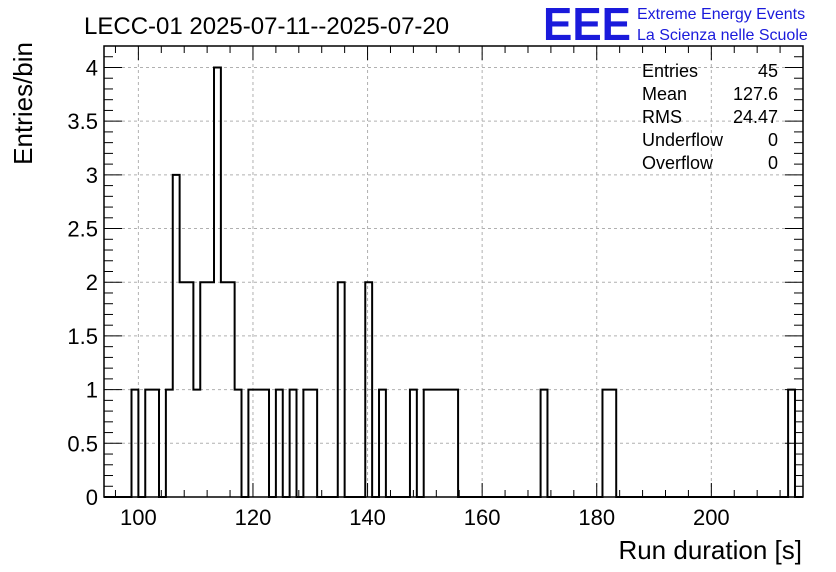 The width and height of the screenshot is (836, 572). What do you see at coordinates (482, 517) in the screenshot?
I see `x-tick-label: 160` at bounding box center [482, 517].